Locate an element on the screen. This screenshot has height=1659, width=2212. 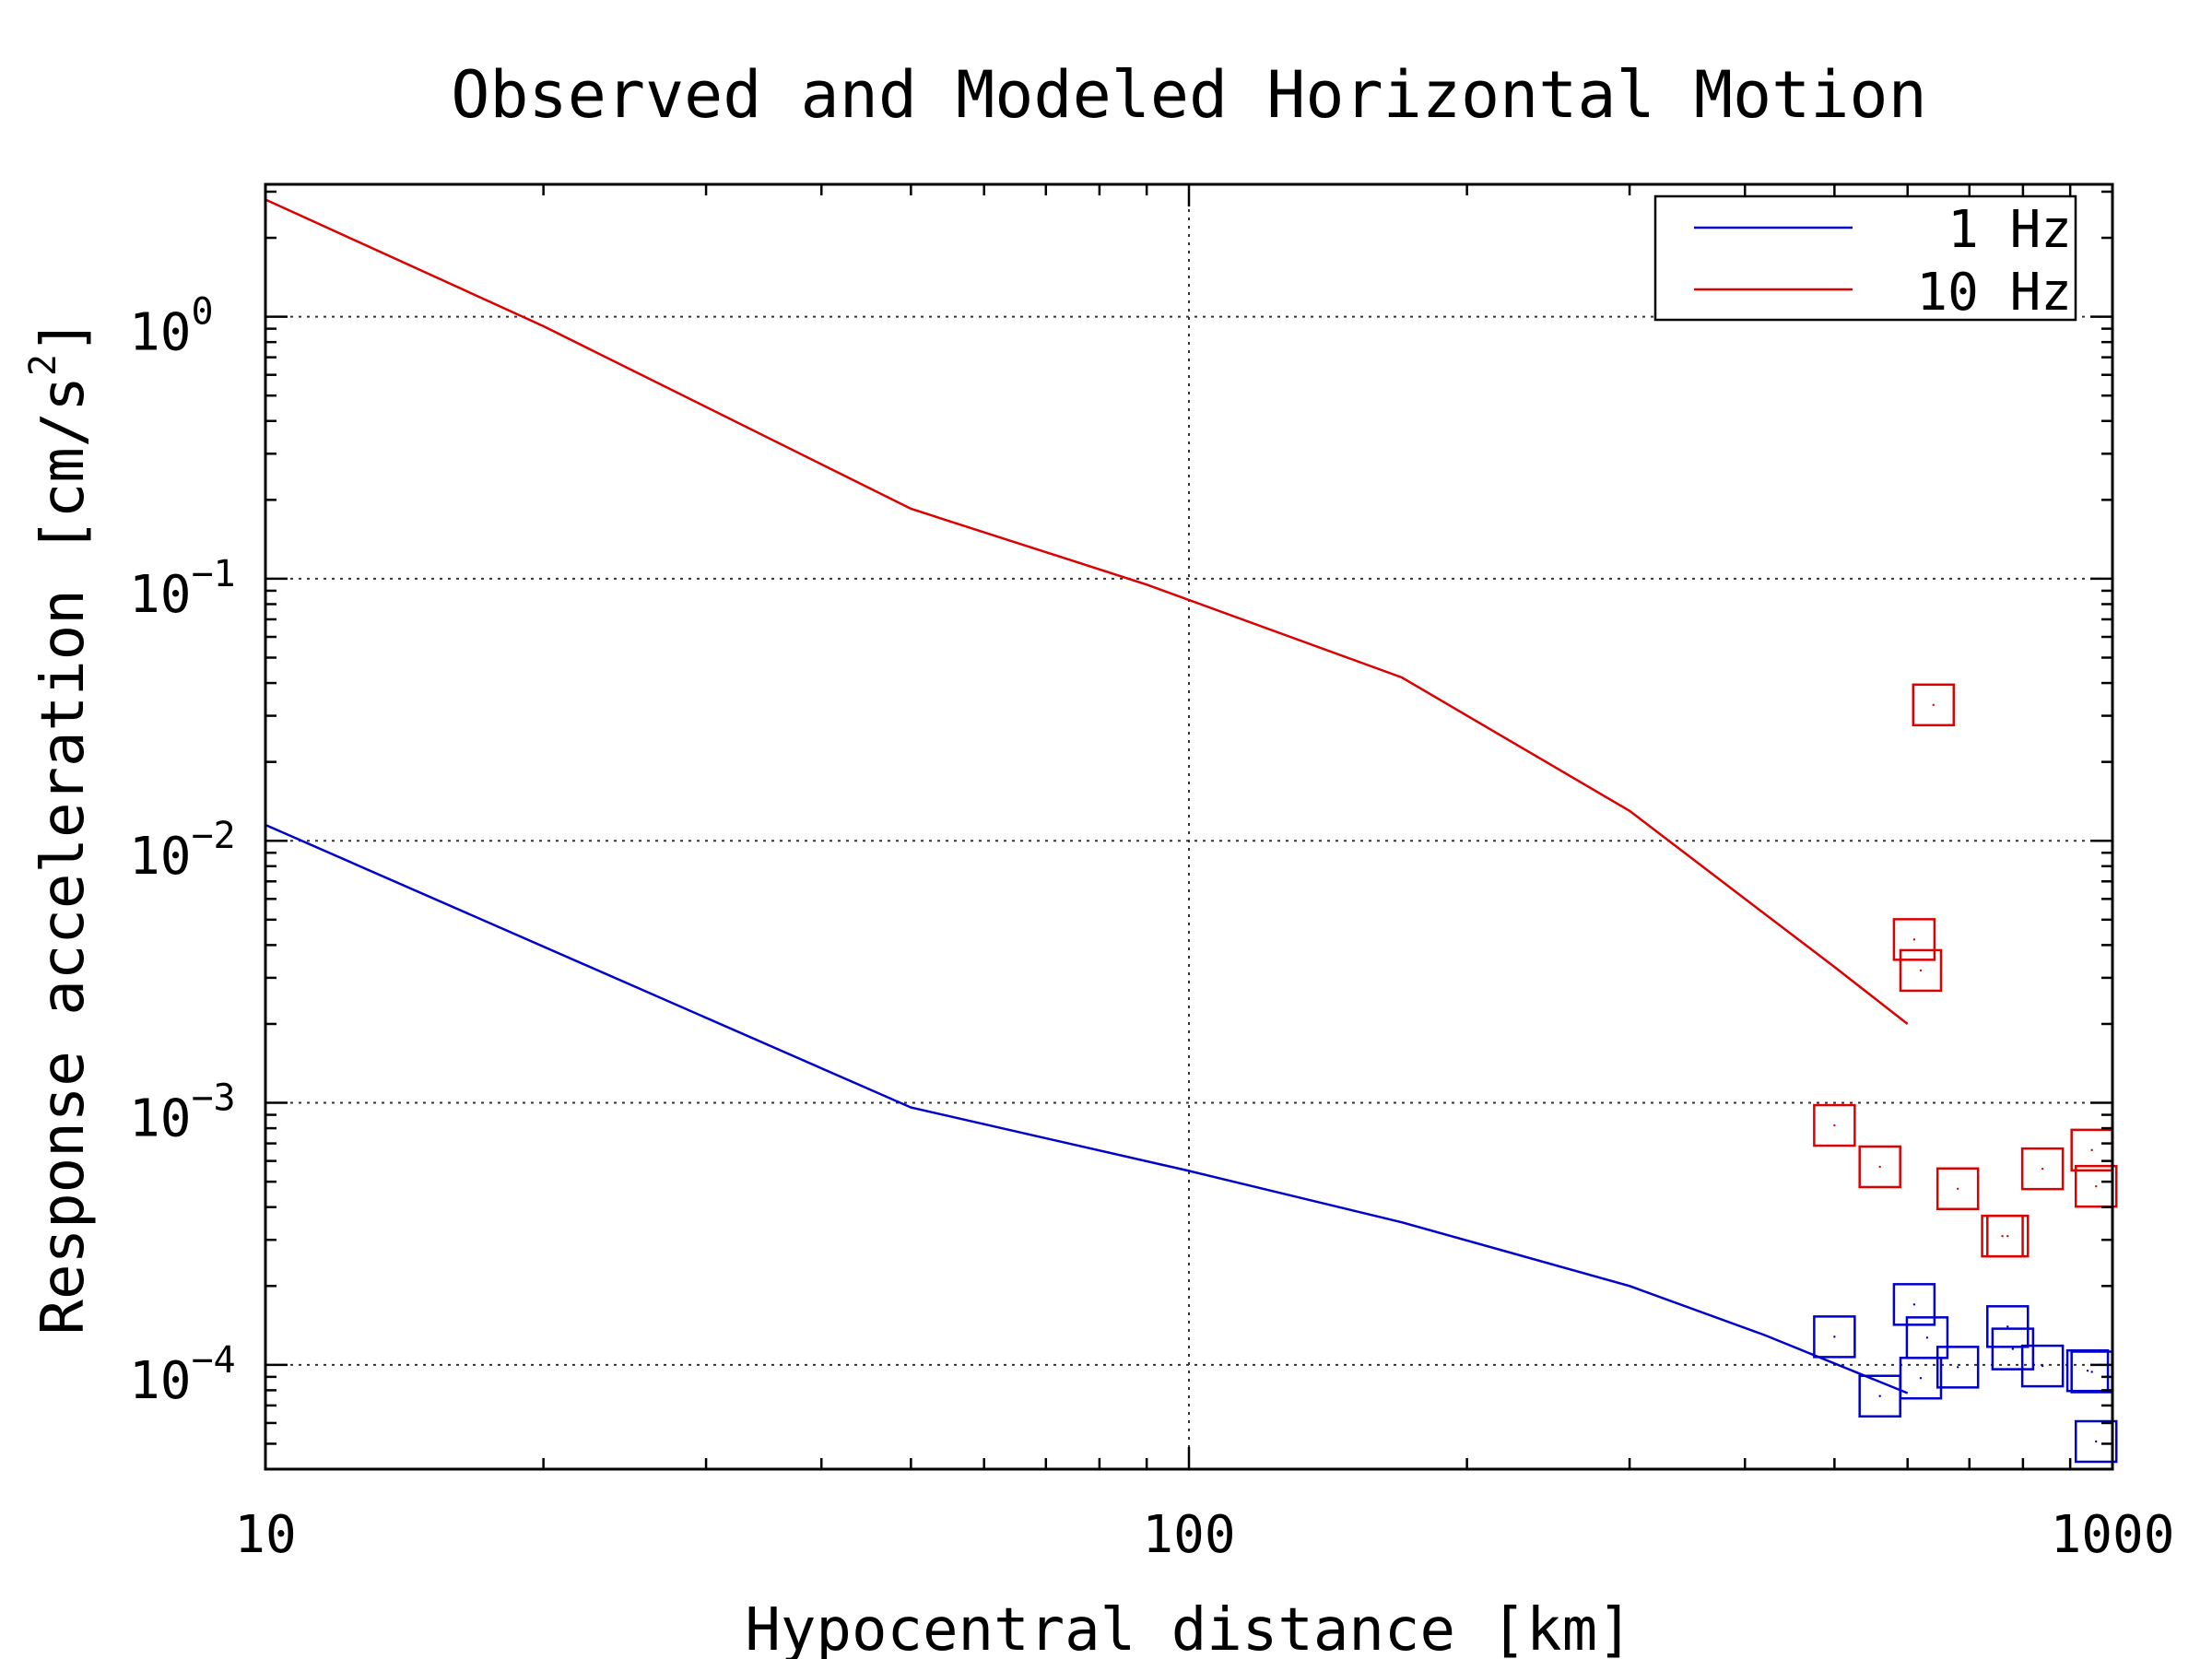
legend-box is located at coordinates (1865, 258).